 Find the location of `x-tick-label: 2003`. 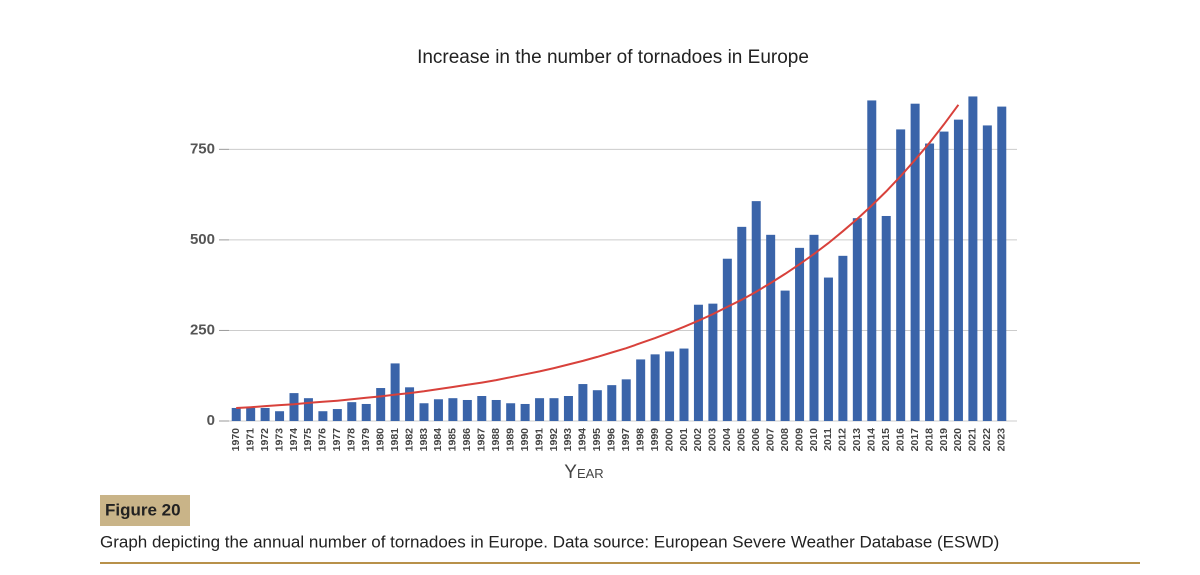

x-tick-label: 2003 is located at coordinates (713, 440).